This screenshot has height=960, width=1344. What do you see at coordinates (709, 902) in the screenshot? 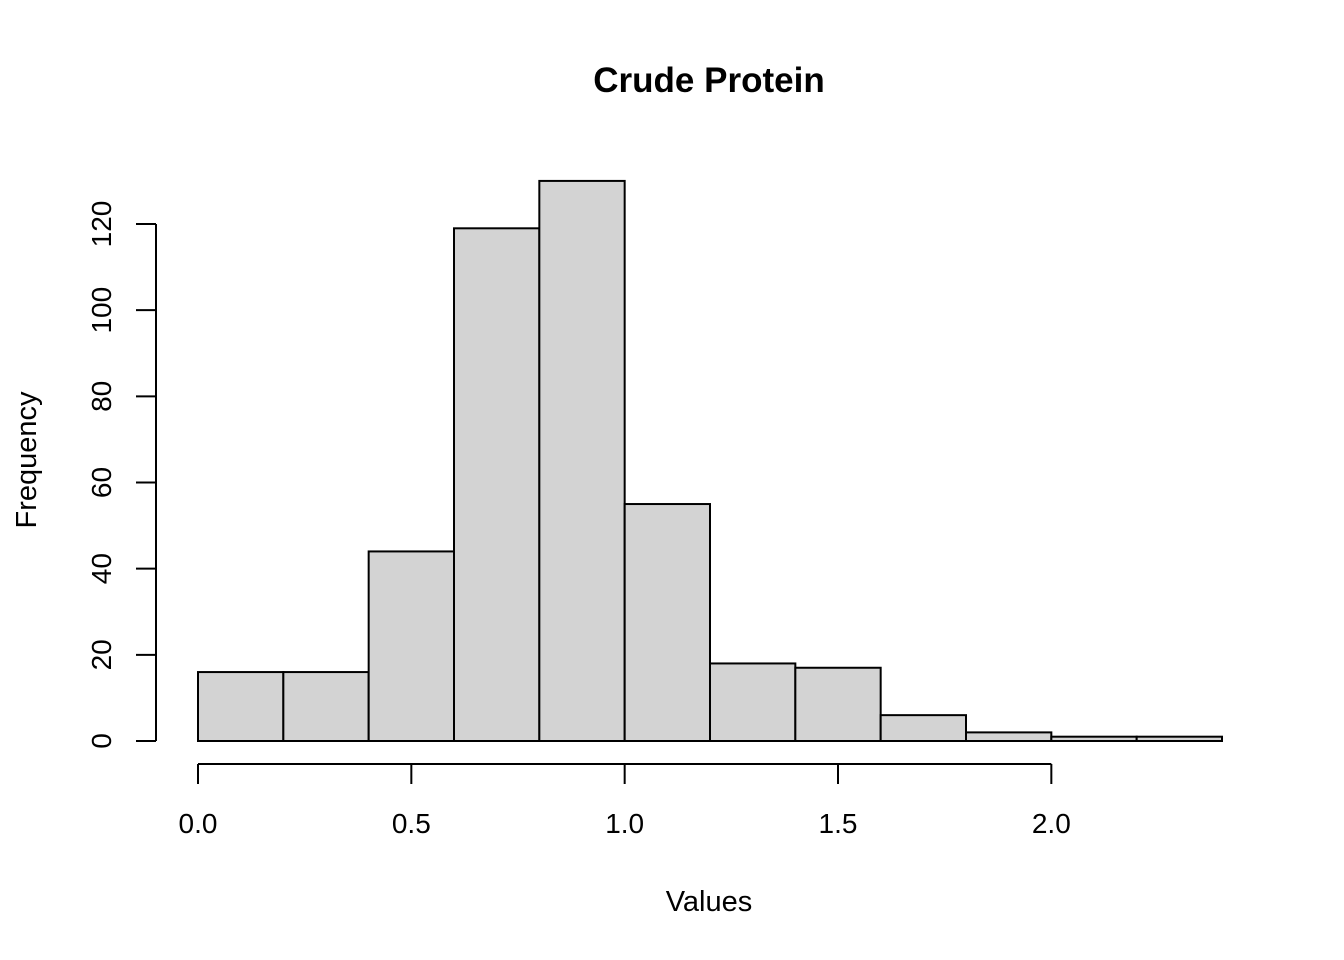
I see `x-axis-label: Values` at bounding box center [709, 902].